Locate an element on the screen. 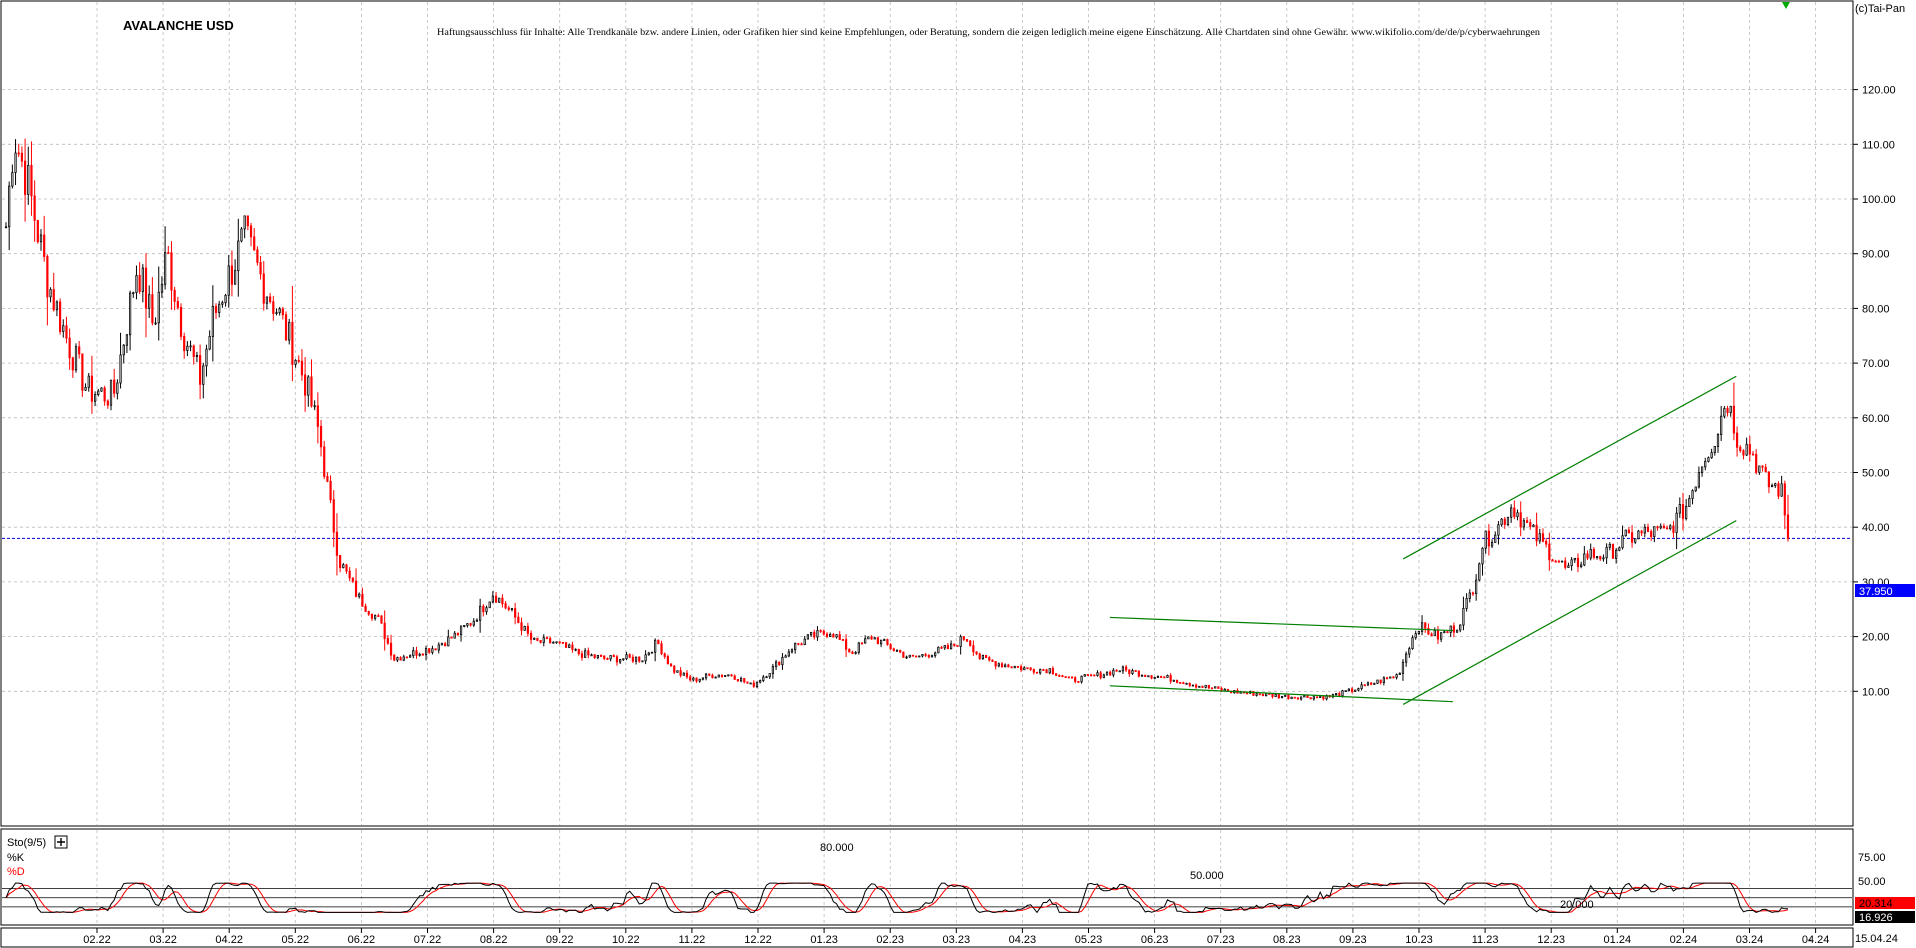 The height and width of the screenshot is (948, 1916). date-tick-label: 12.23 is located at coordinates (1551, 940).